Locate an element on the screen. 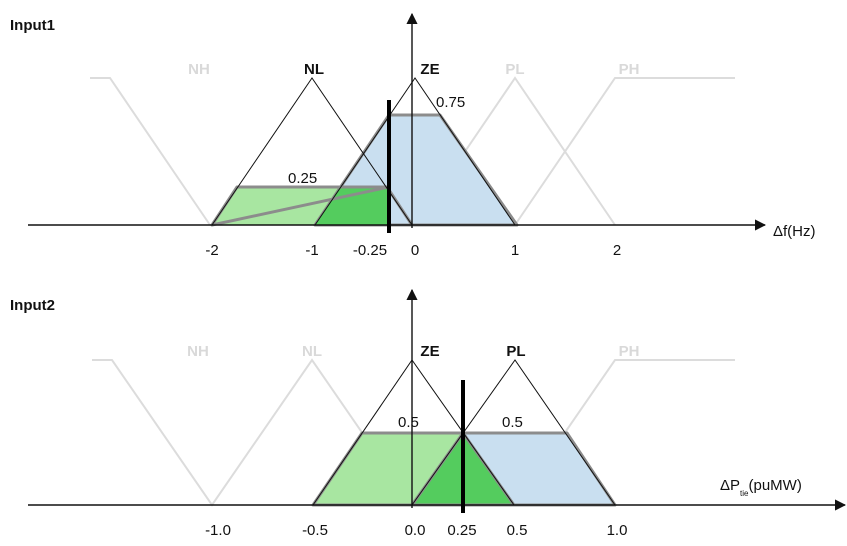 The height and width of the screenshot is (546, 847). input1-tick: -0.25 is located at coordinates (370, 250).